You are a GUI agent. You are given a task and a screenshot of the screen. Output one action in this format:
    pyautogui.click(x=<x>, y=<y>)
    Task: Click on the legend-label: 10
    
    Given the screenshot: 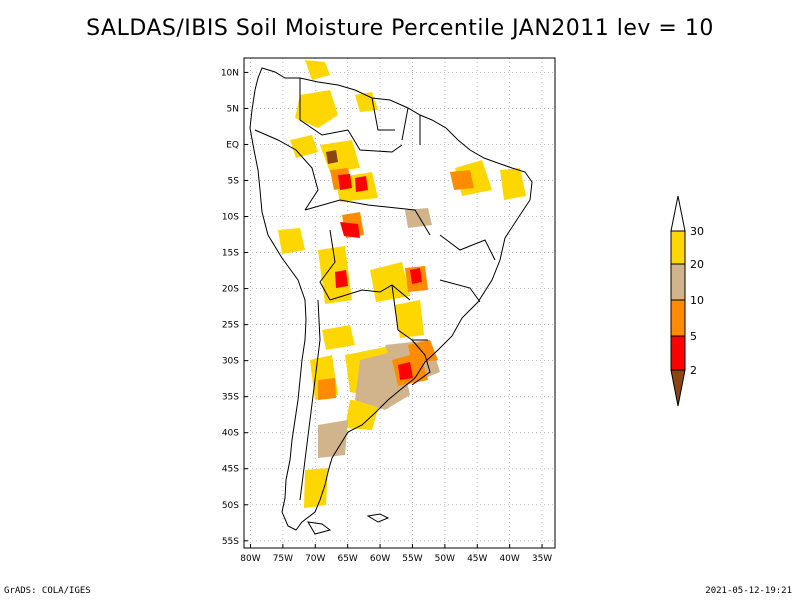 What is the action you would take?
    pyautogui.click(x=697, y=300)
    